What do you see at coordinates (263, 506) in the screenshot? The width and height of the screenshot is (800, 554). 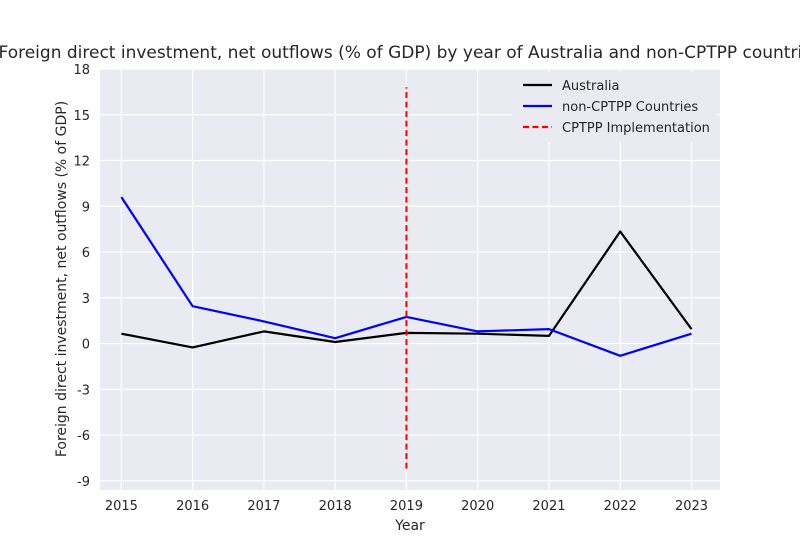 I see `x-tick-label: 2017` at bounding box center [263, 506].